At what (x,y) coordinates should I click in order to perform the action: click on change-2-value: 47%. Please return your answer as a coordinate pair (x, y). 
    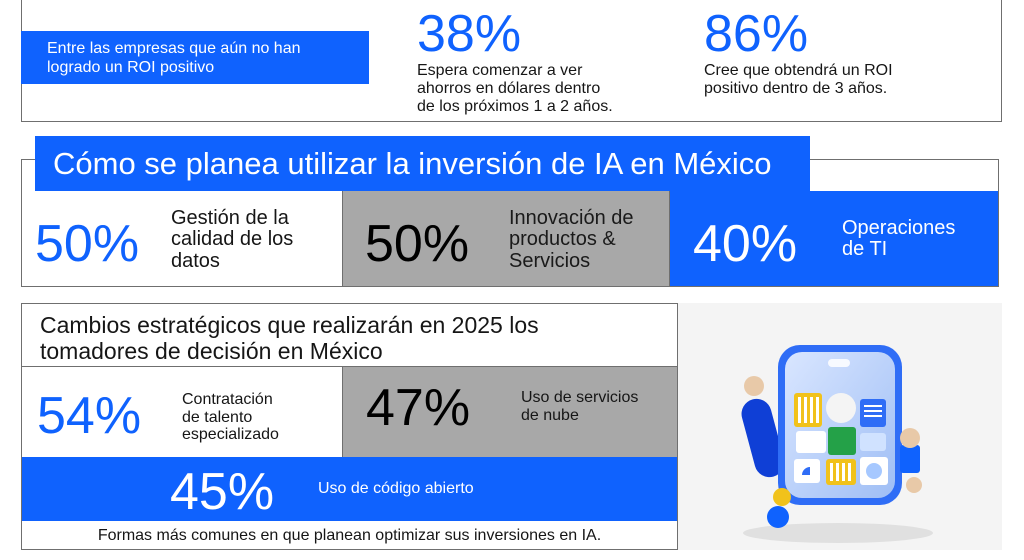
    Looking at the image, I should click on (418, 408).